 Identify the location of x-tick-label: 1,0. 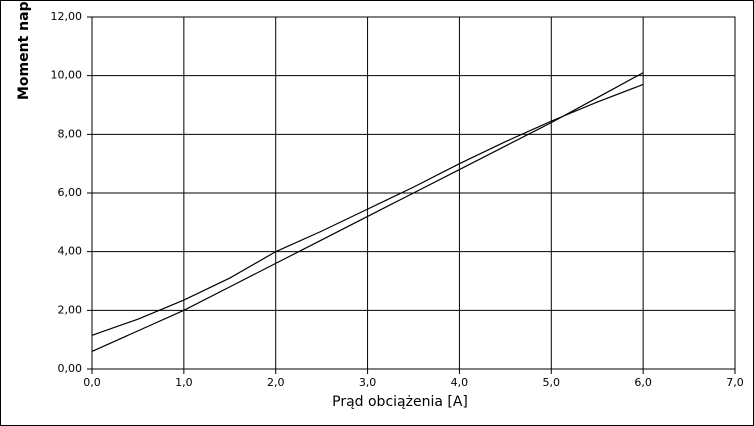
(184, 382).